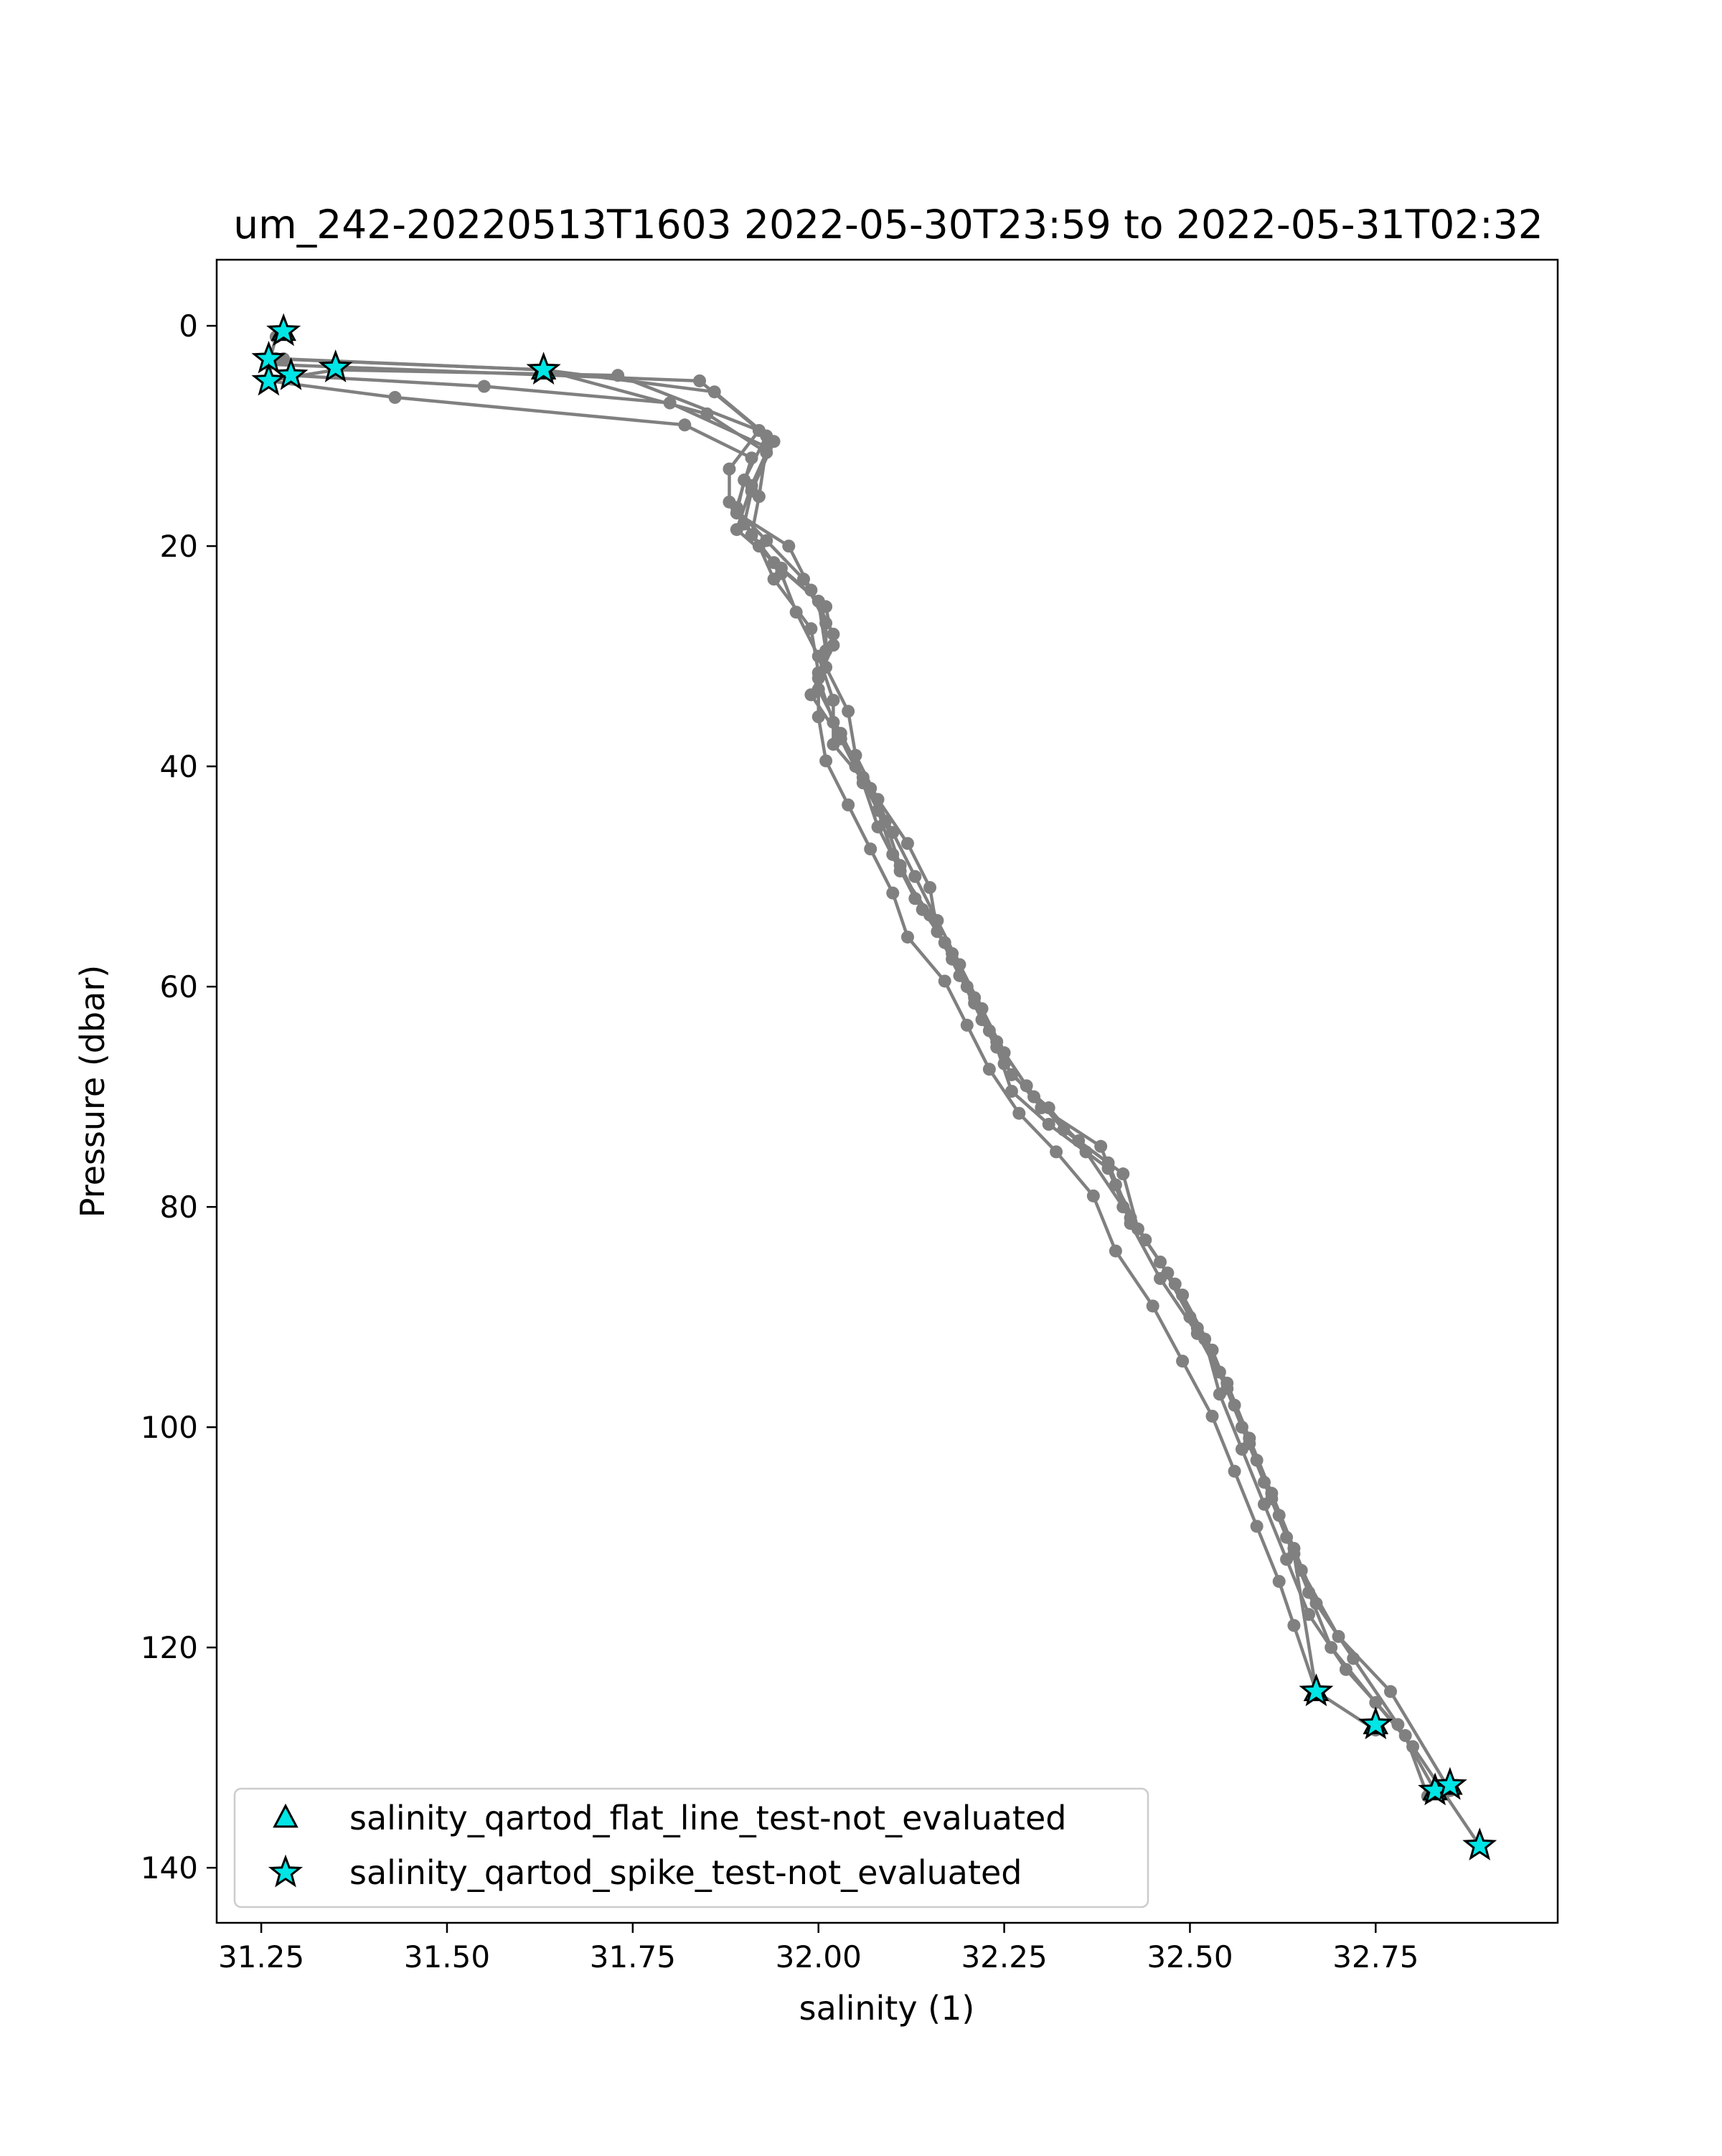 The image size is (1722, 2156). I want to click on y-tick-label: 80, so click(179, 1207).